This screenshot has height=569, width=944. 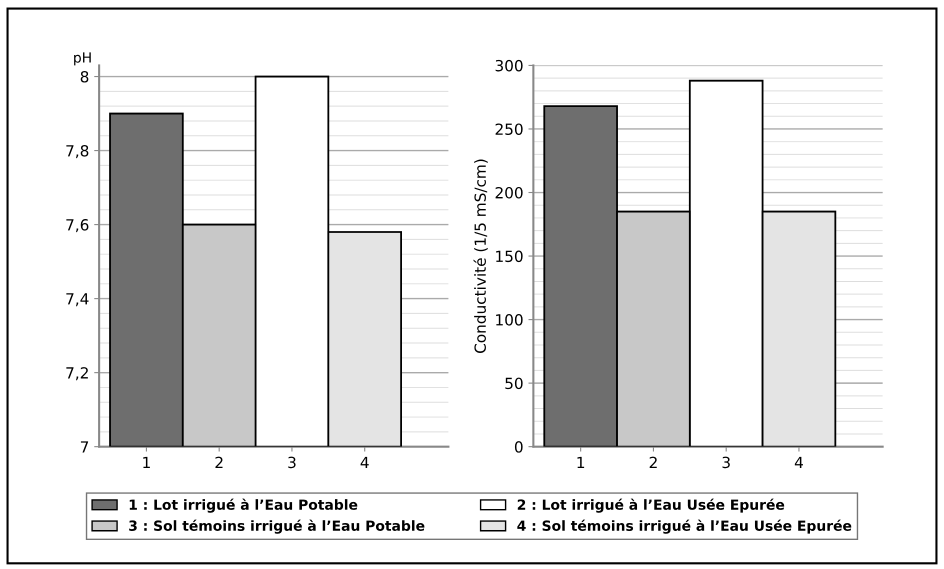 What do you see at coordinates (509, 192) in the screenshot?
I see `y-tick-label: 200` at bounding box center [509, 192].